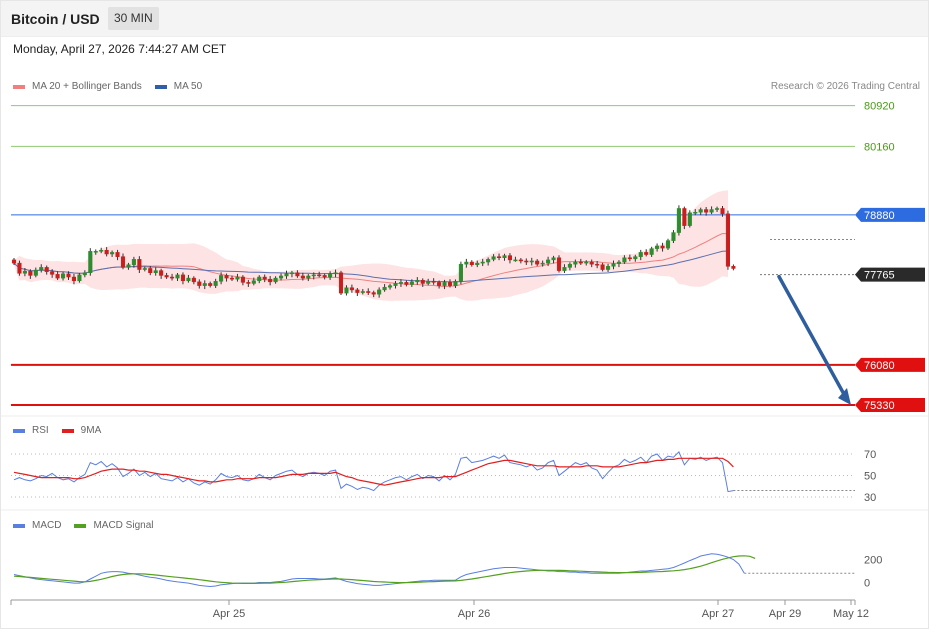  Describe the element at coordinates (371, 245) in the screenshot. I see `bollinger-band` at that location.